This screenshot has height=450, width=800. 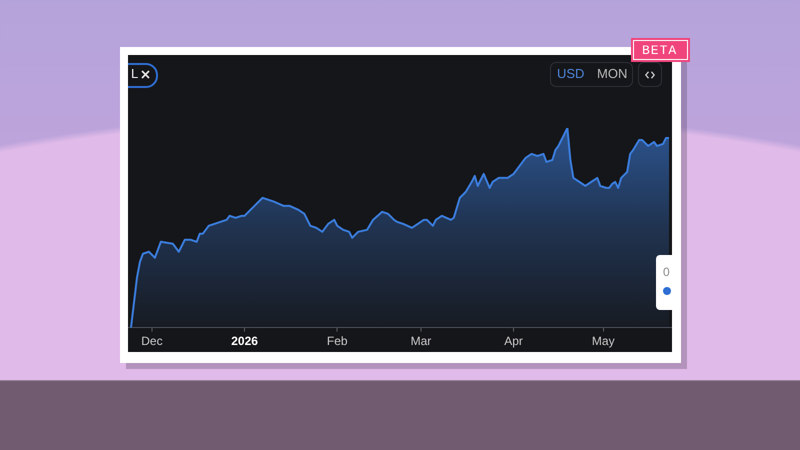 I want to click on text: L, so click(x=134, y=74).